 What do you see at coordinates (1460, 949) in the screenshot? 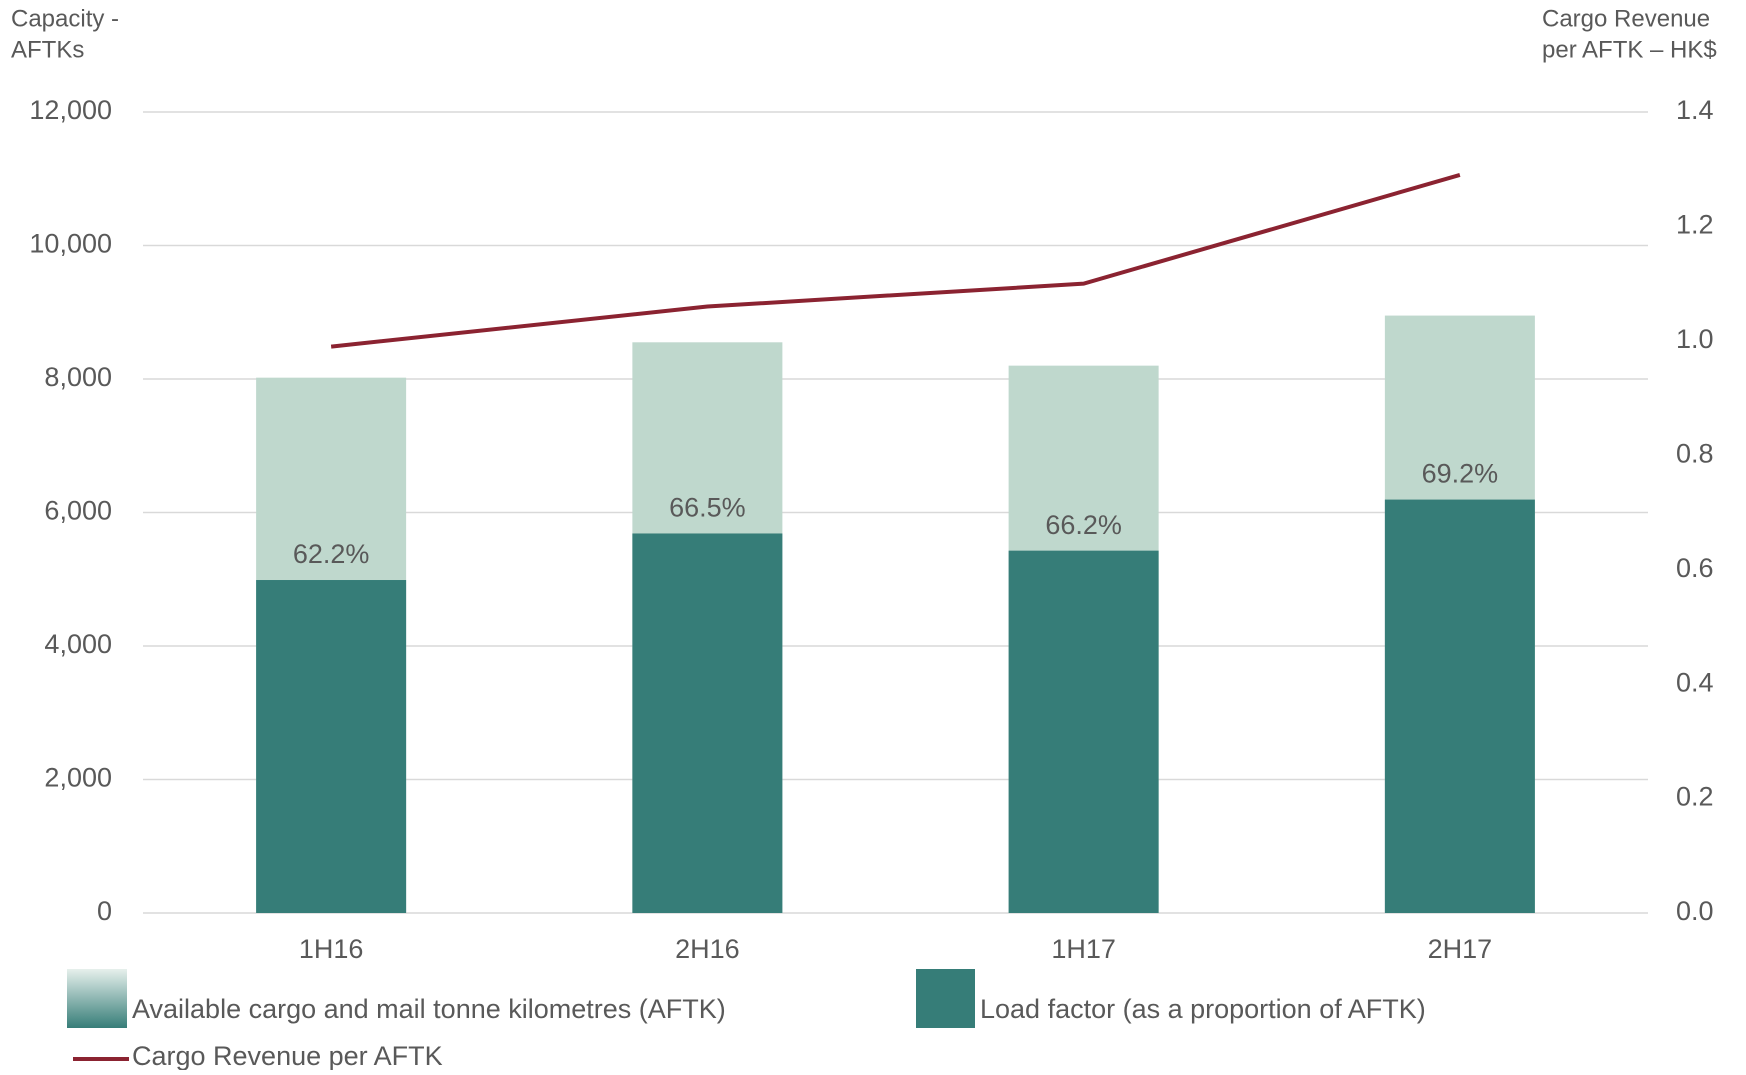
I see `x-tick-label: 2H17` at bounding box center [1460, 949].